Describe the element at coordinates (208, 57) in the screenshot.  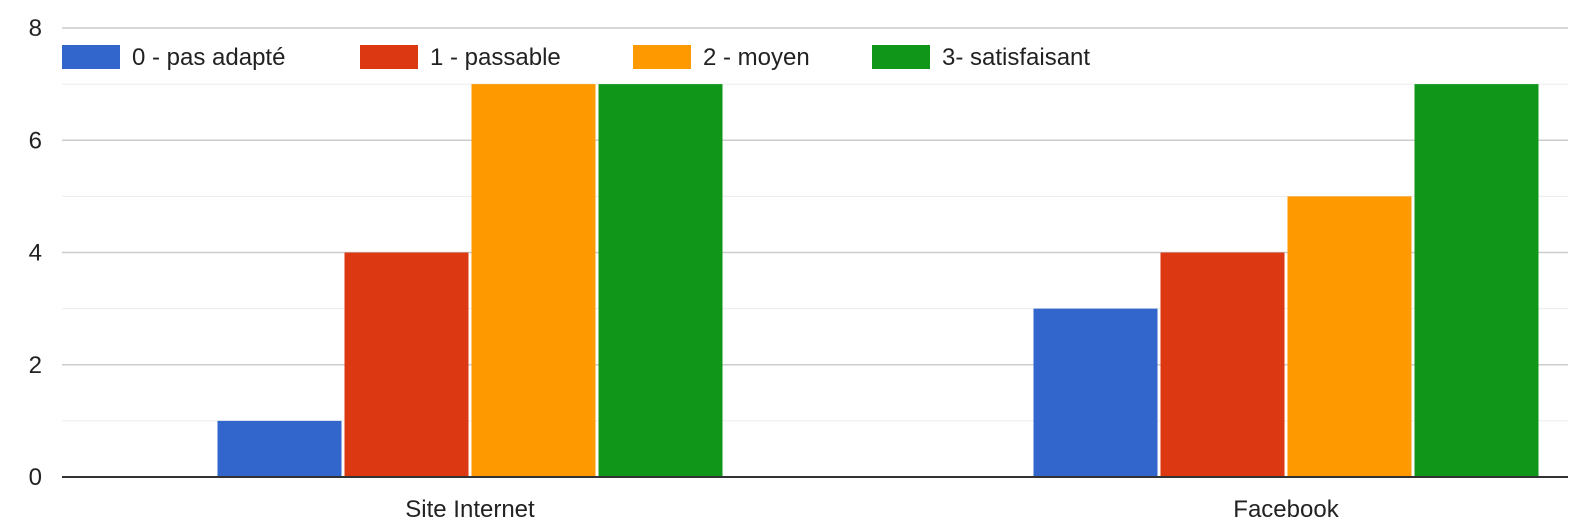
I see `legend-label: 0 - pas adapté` at that location.